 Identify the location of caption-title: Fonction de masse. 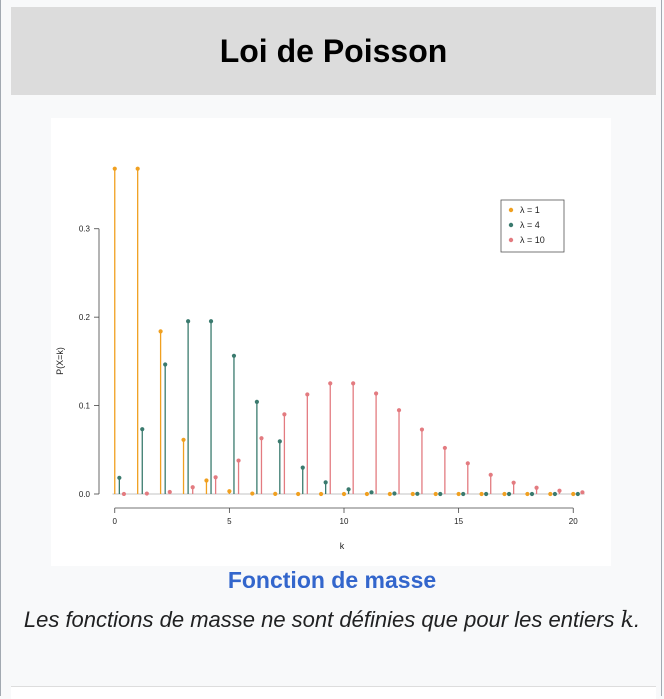
(332, 580).